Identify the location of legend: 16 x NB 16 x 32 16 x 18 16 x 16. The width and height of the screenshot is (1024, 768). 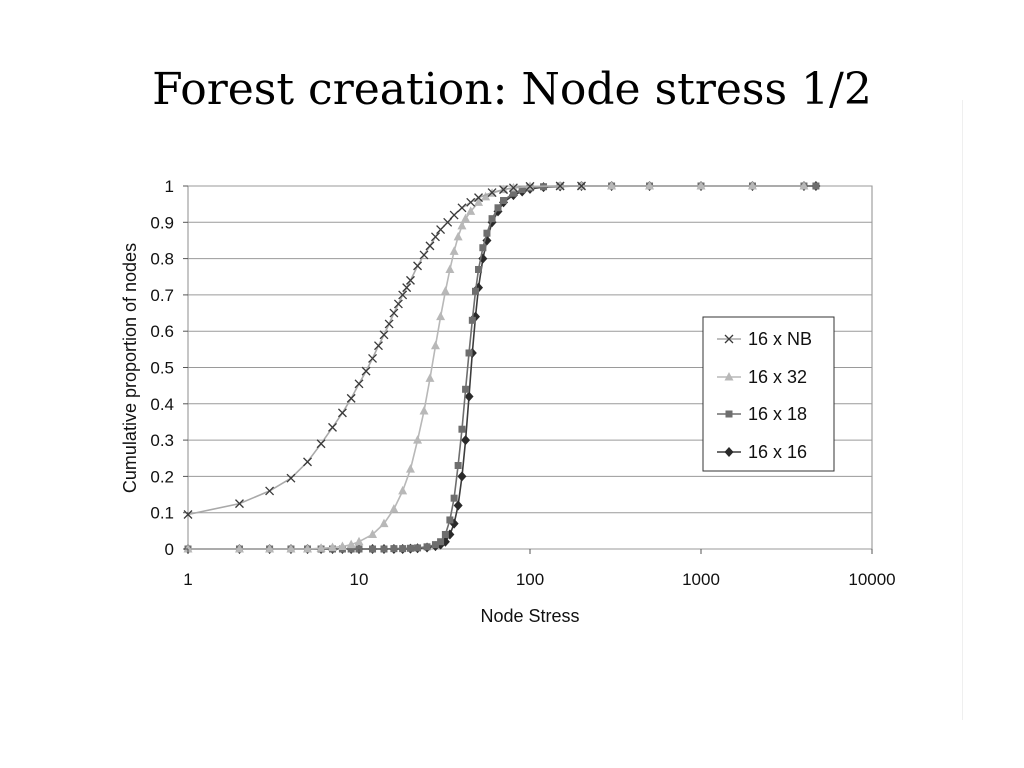
(768, 394).